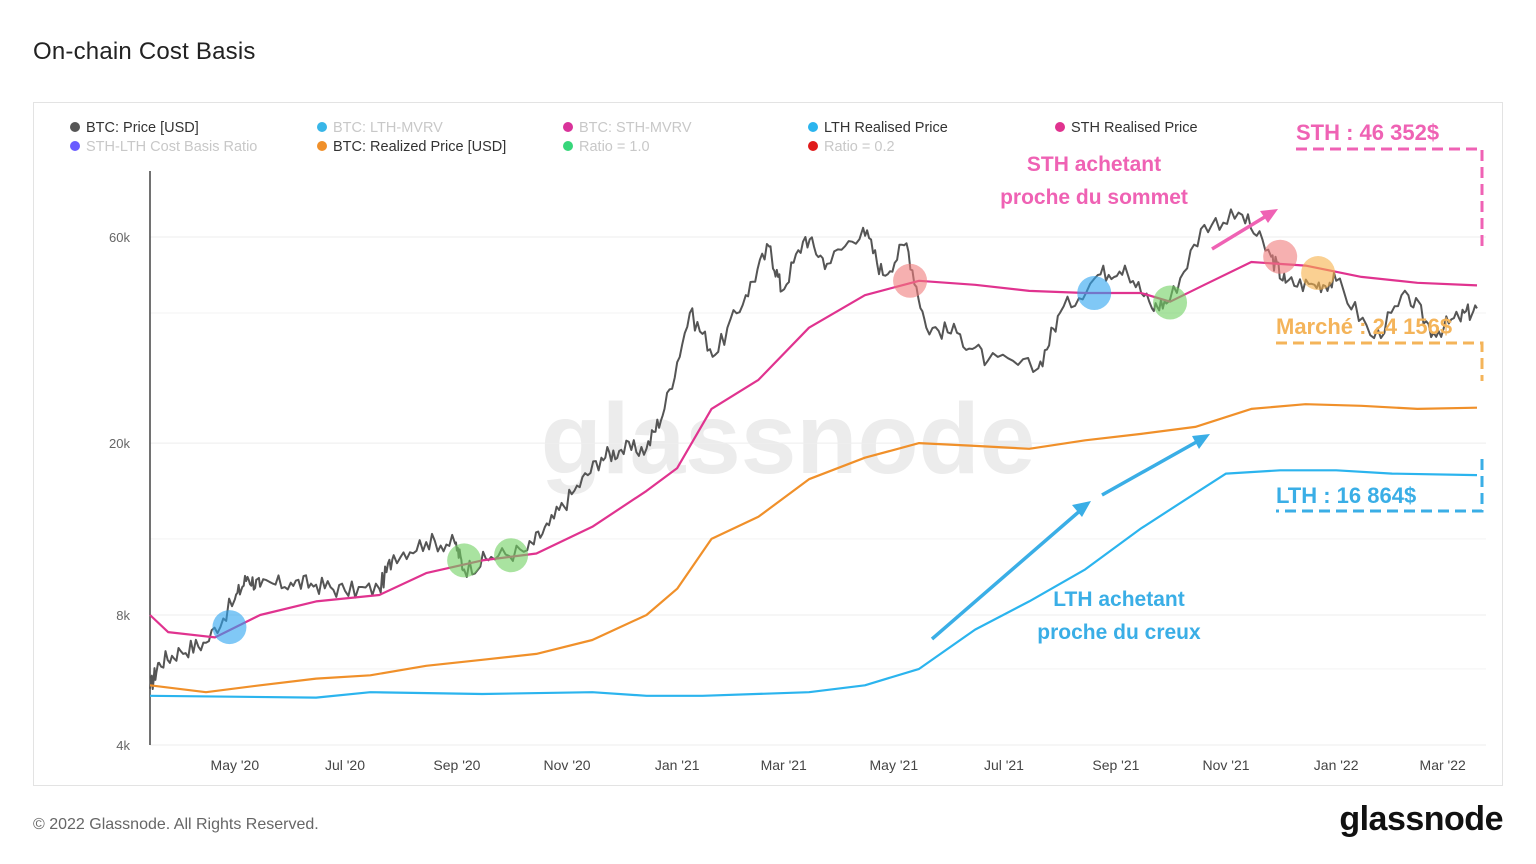 The width and height of the screenshot is (1536, 864). Describe the element at coordinates (119, 237) in the screenshot. I see `y-tick-label: 60k` at that location.